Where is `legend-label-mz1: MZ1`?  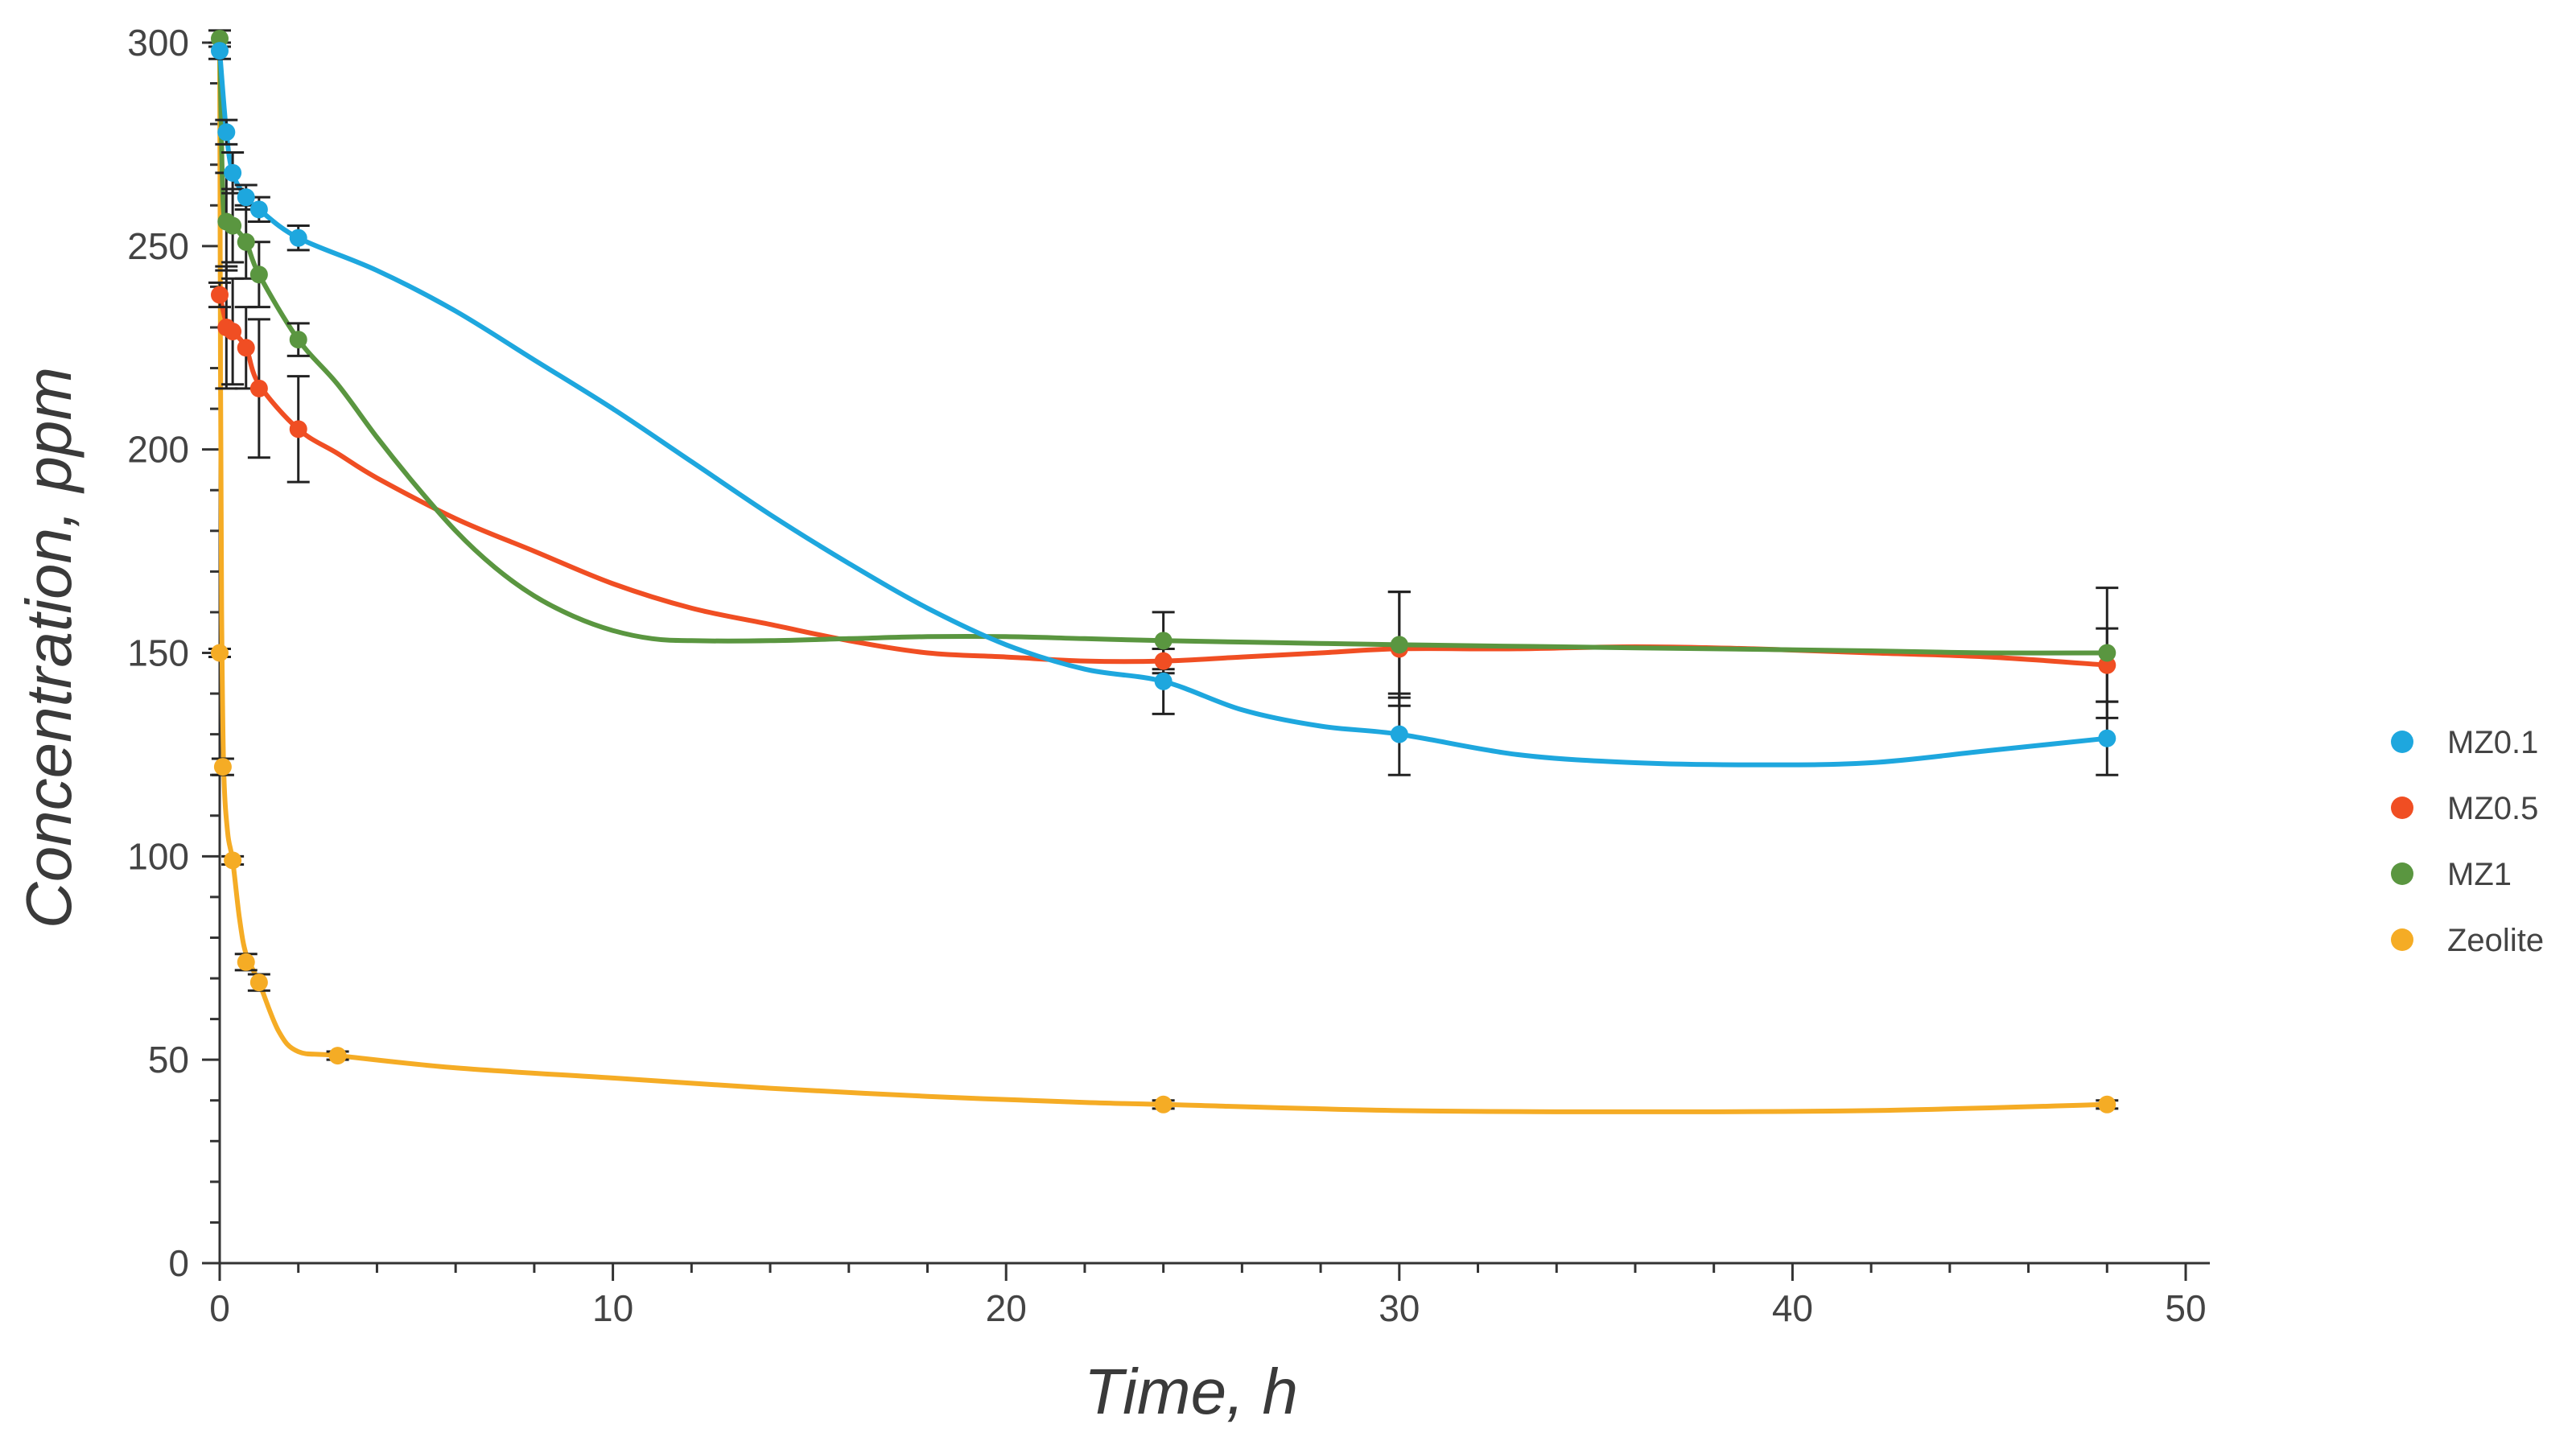
legend-label-mz1: MZ1 is located at coordinates (2479, 875).